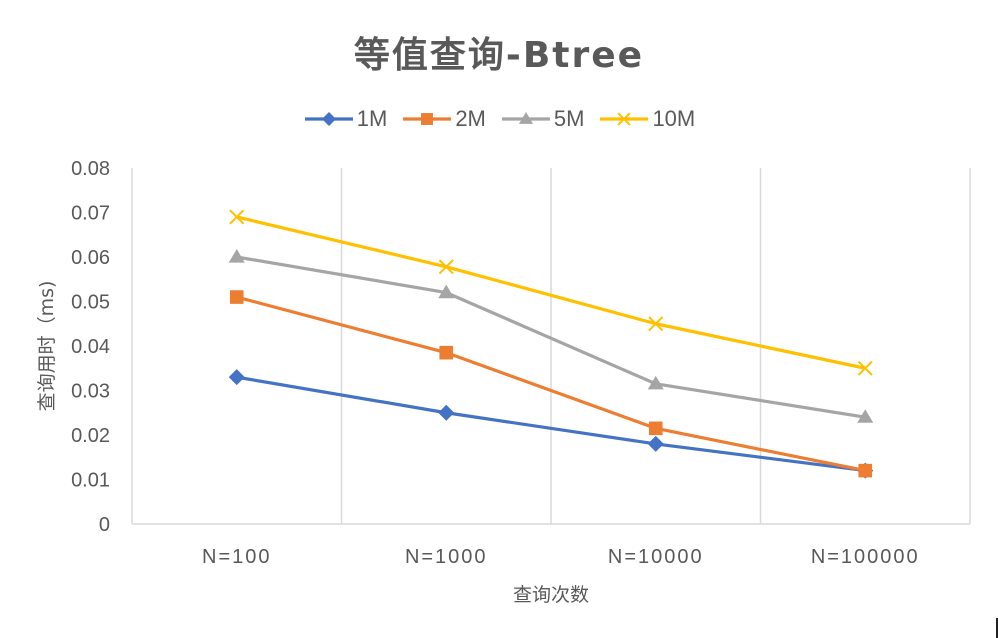 This screenshot has height=638, width=998. What do you see at coordinates (427, 119) in the screenshot?
I see `square-marker-icon` at bounding box center [427, 119].